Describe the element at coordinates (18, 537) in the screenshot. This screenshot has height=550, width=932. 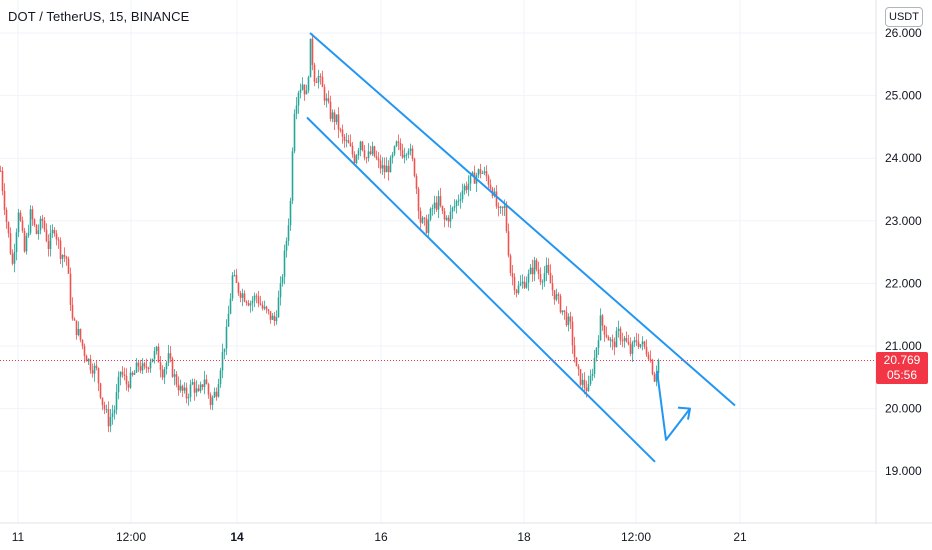
I see `time-tick-label: 11` at that location.